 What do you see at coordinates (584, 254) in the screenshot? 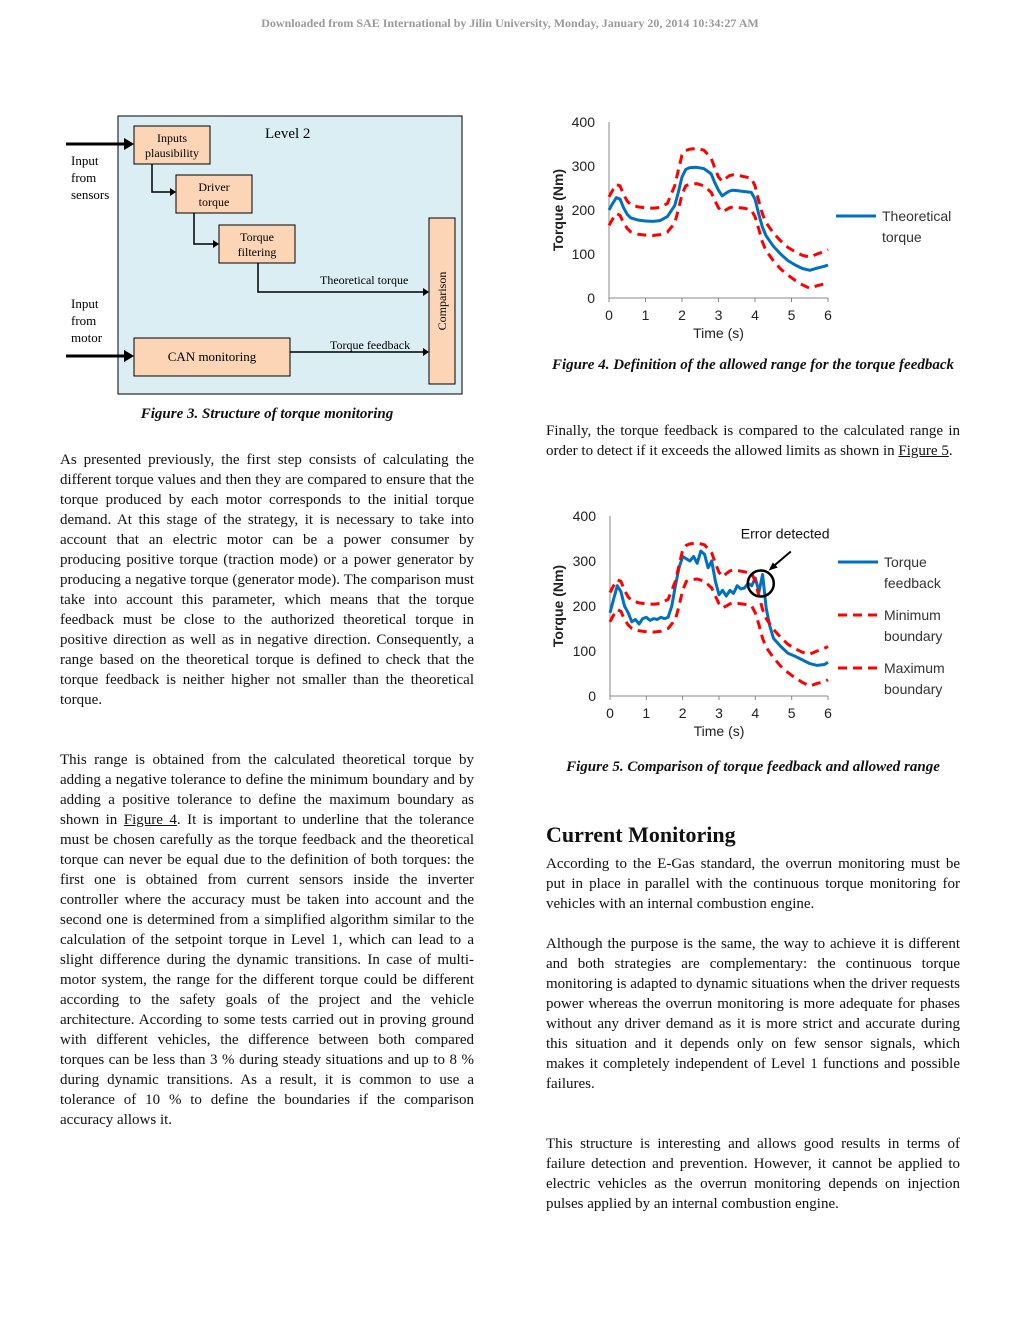
I see `fig4-ytick-label: 100` at bounding box center [584, 254].